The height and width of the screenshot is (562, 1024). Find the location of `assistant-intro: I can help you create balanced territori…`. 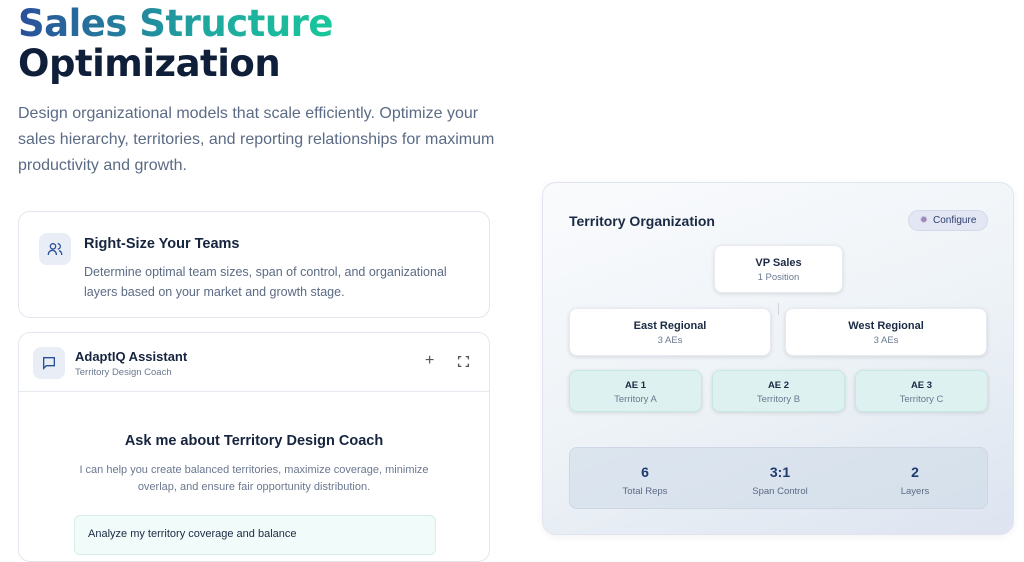

assistant-intro: I can help you create balanced territori… is located at coordinates (254, 478).